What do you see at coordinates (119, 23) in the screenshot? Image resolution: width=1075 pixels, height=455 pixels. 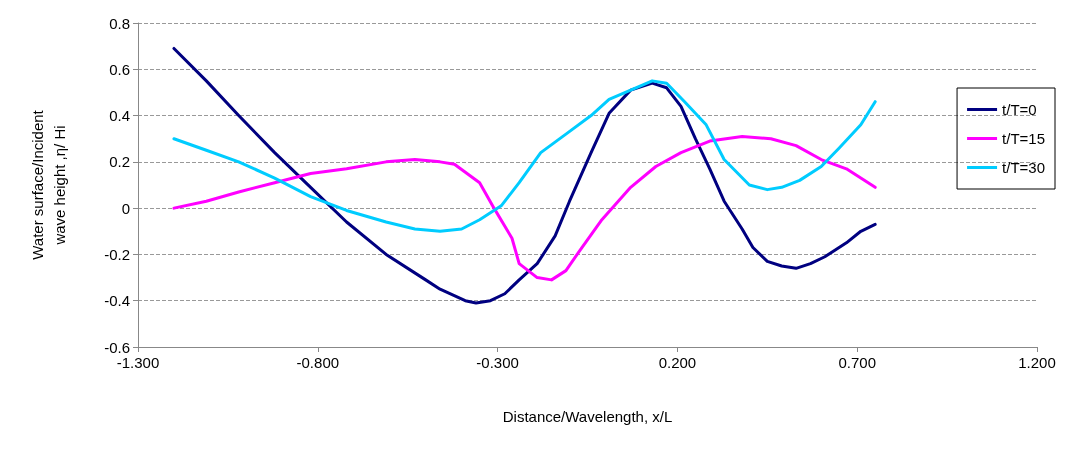 I see `y-tick-label: 0.8` at bounding box center [119, 23].